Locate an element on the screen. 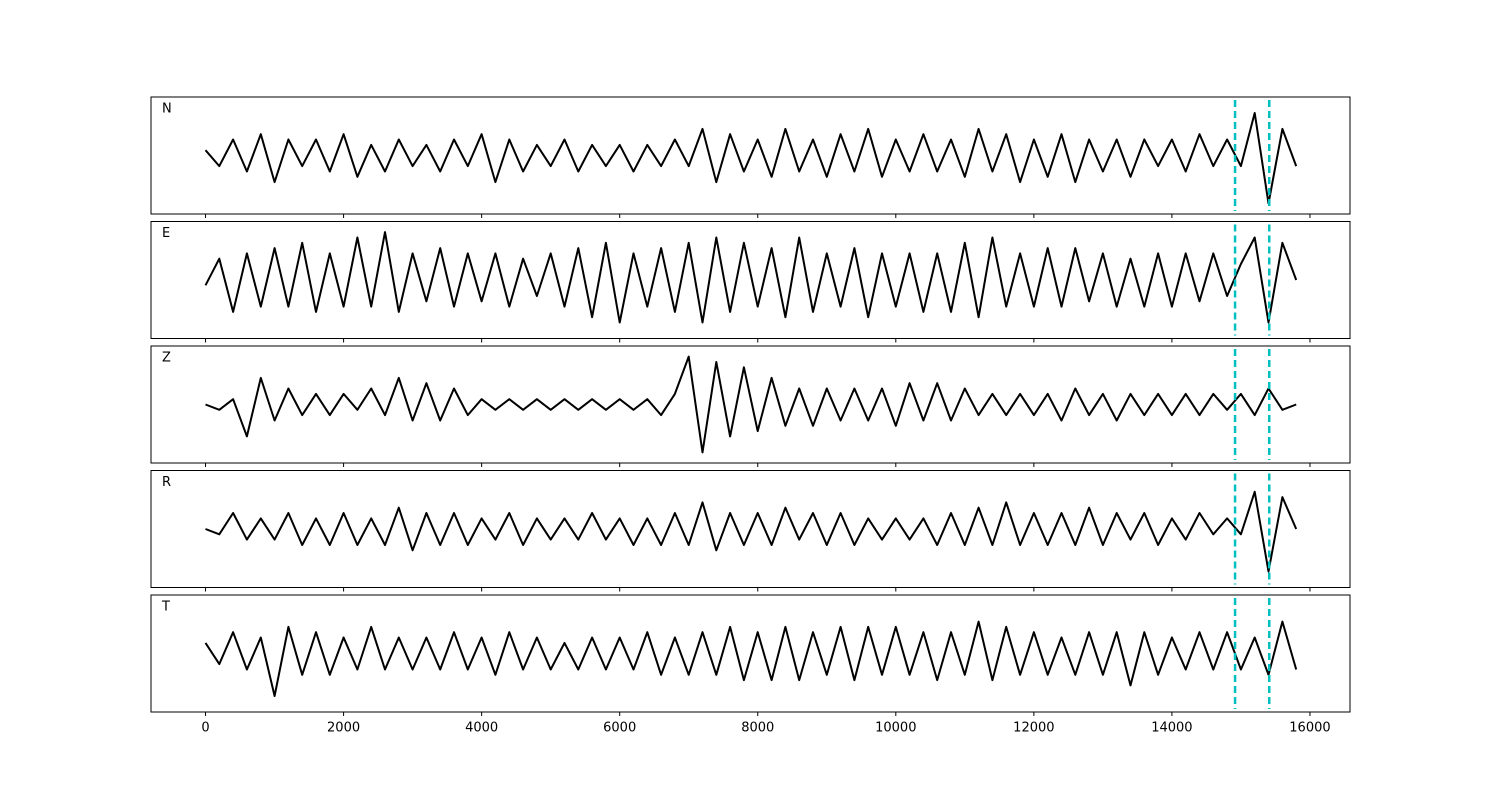 This screenshot has width=1500, height=800. x-tick-label: 6000 is located at coordinates (619, 728).